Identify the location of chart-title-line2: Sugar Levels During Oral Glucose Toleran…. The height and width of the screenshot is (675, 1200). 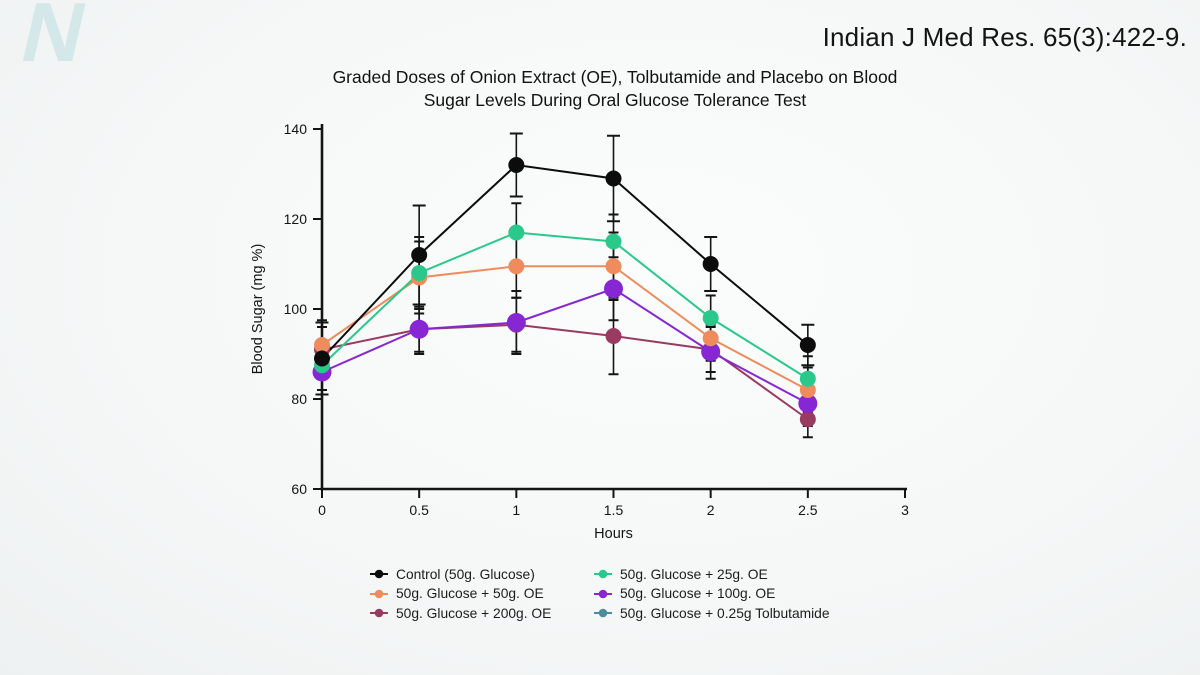
(615, 99).